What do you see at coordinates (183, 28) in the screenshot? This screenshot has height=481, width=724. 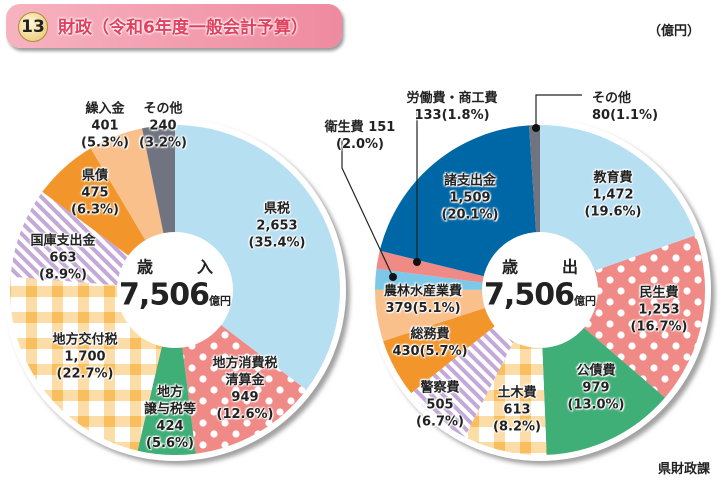 I see `page-title: 財政（令和6年度一般会計予算）` at bounding box center [183, 28].